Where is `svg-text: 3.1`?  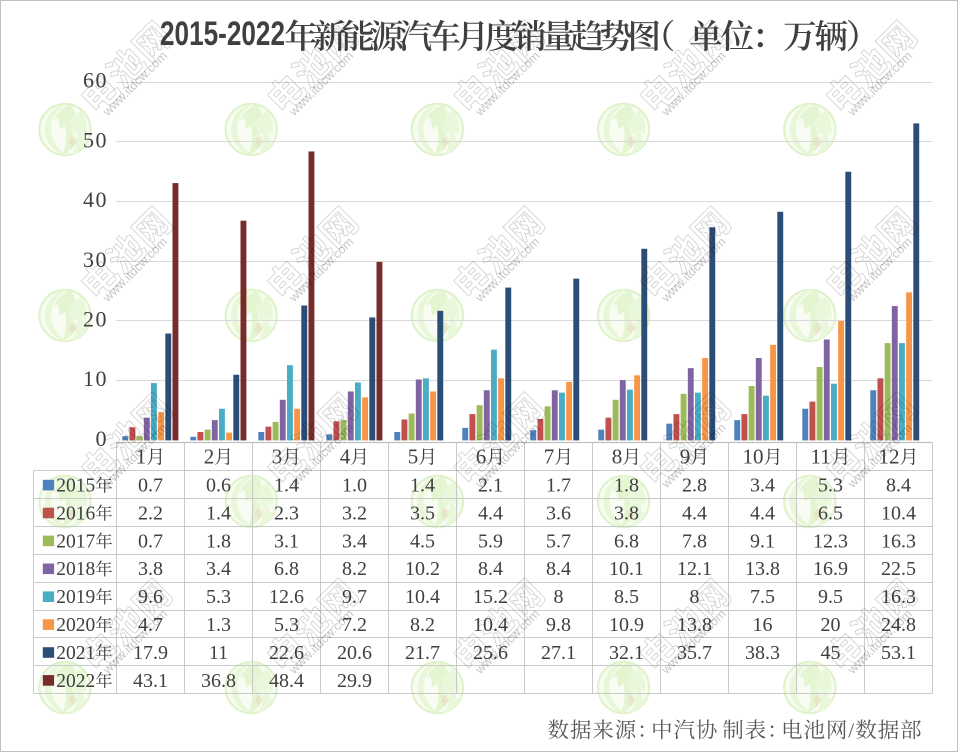
svg-text: 3.1 is located at coordinates (286, 541).